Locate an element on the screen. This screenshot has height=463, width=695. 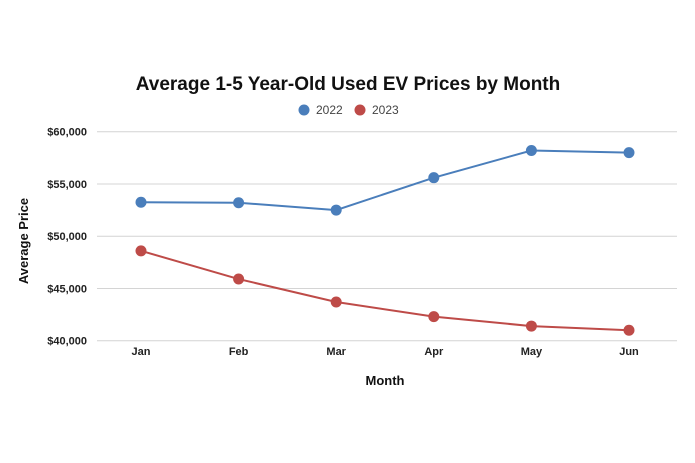
data-point-2022-Feb is located at coordinates (239, 203).